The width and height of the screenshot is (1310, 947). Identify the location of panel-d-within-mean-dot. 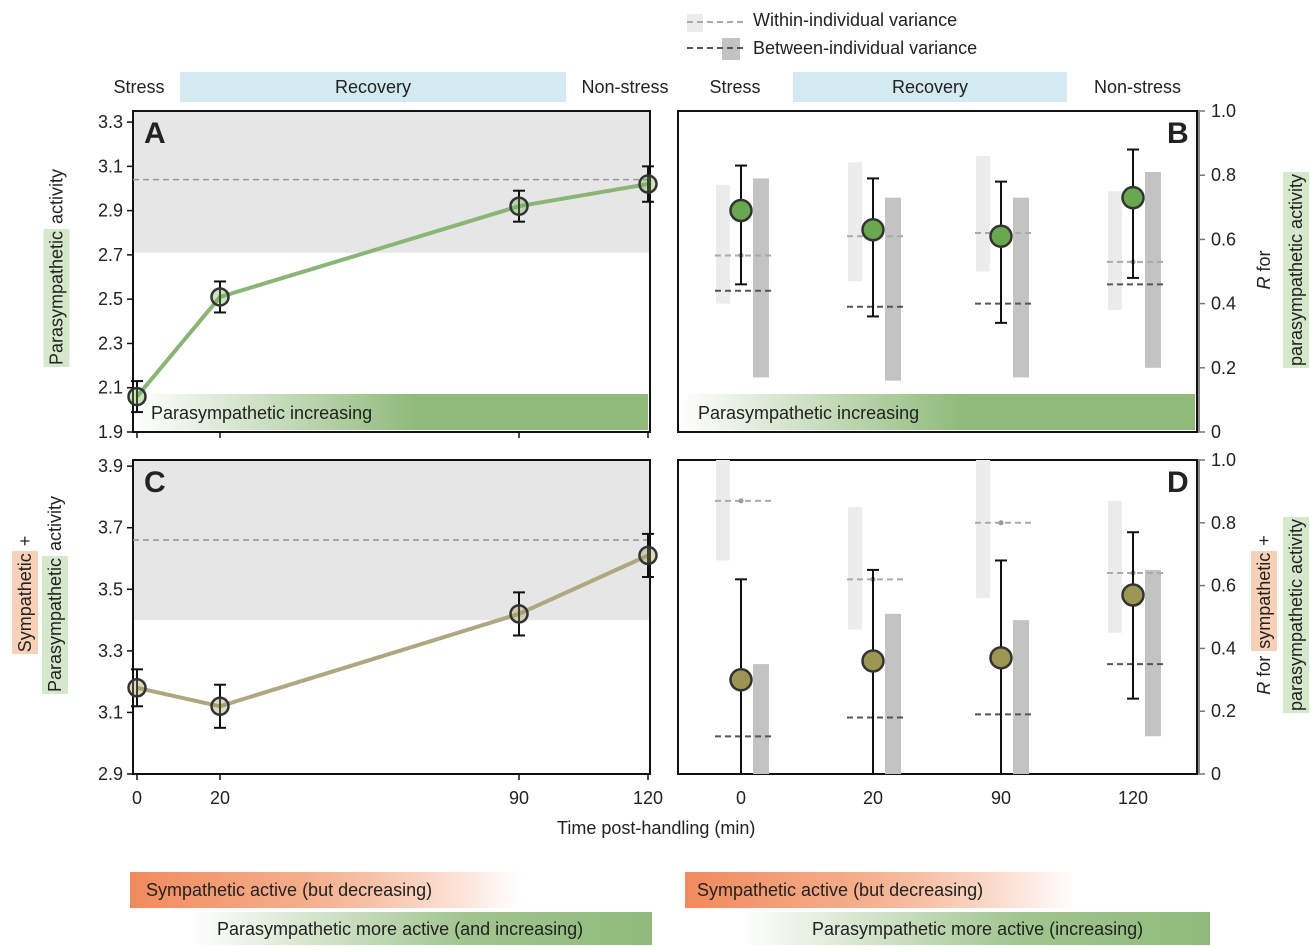
(1001, 523).